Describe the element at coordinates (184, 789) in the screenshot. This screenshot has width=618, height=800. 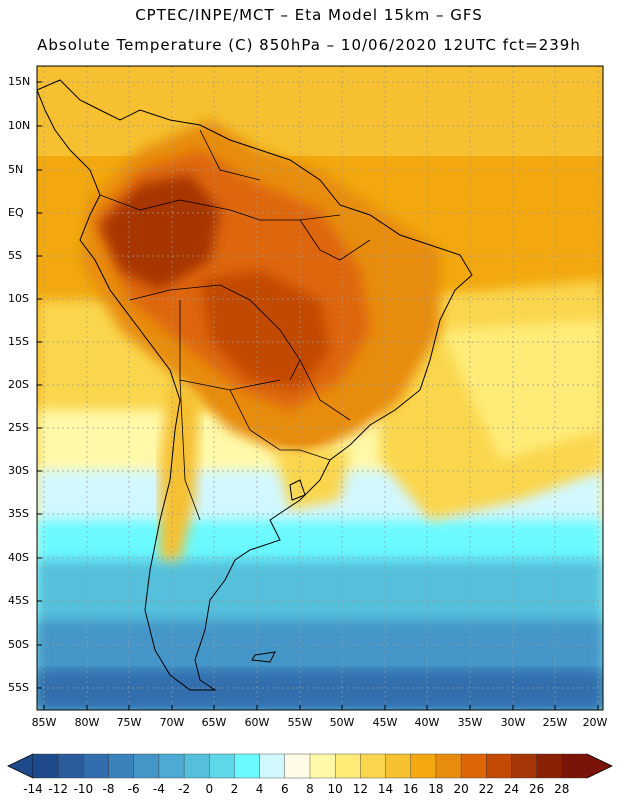
I see `colorbar-tick-label: -2` at that location.